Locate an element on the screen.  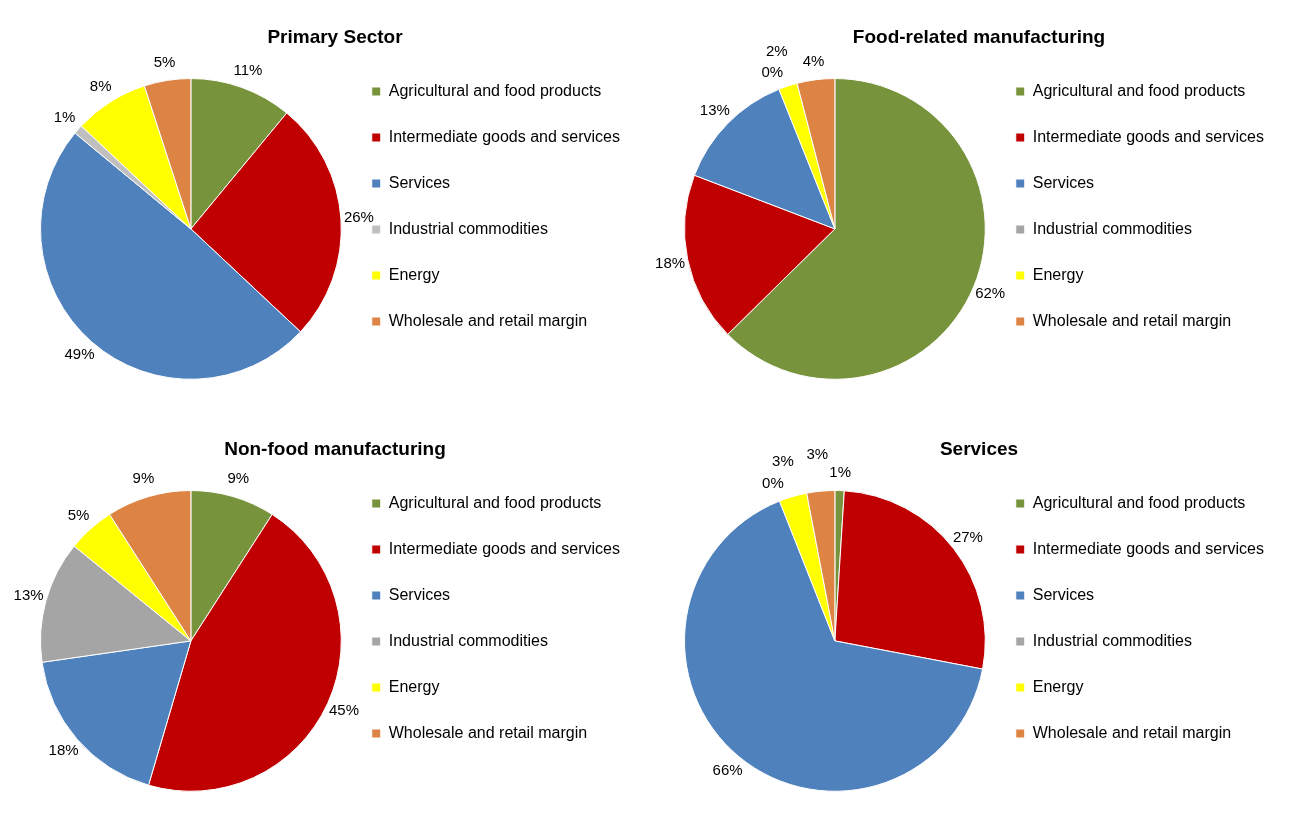
data-label: 2% is located at coordinates (776, 50).